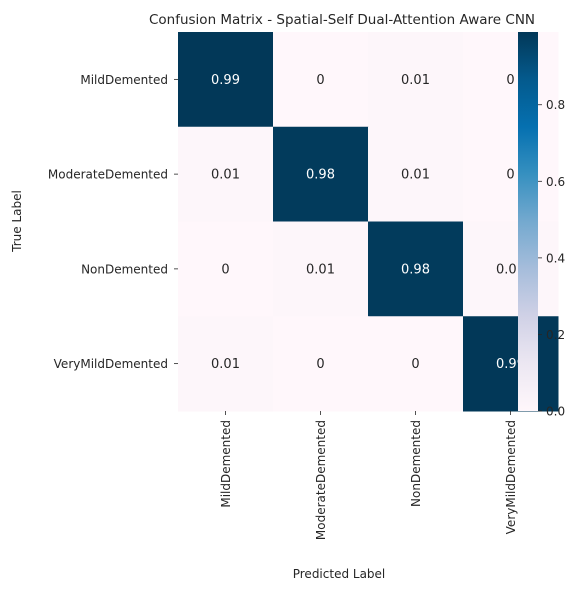 The height and width of the screenshot is (590, 586). Describe the element at coordinates (321, 480) in the screenshot. I see `x-tick-label: ModerateDemented` at that location.